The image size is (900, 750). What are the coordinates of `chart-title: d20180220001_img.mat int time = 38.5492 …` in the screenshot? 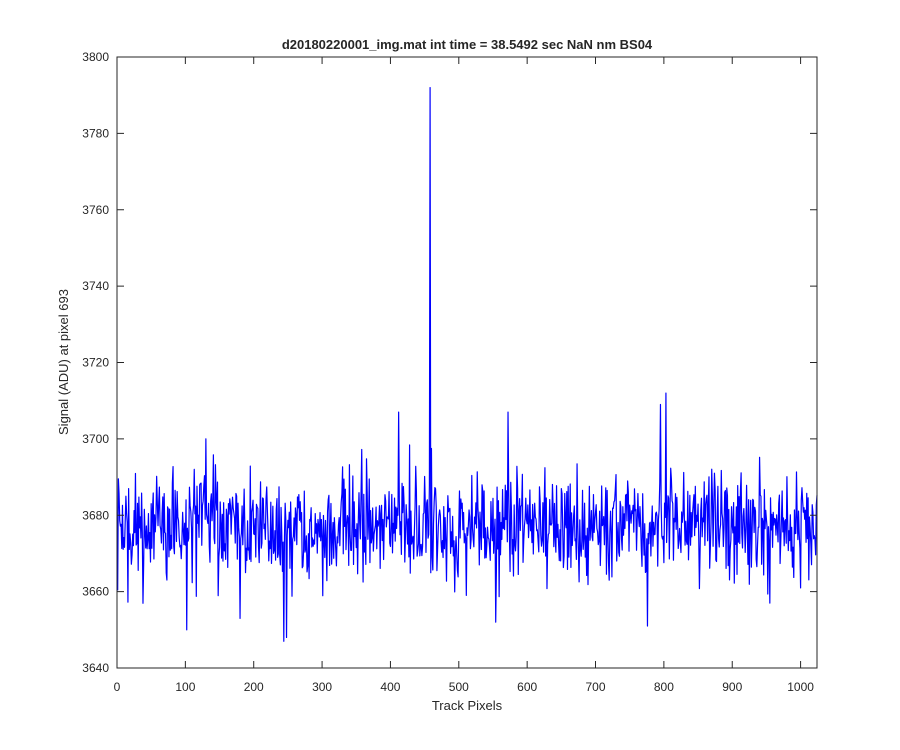 It's located at (467, 44).